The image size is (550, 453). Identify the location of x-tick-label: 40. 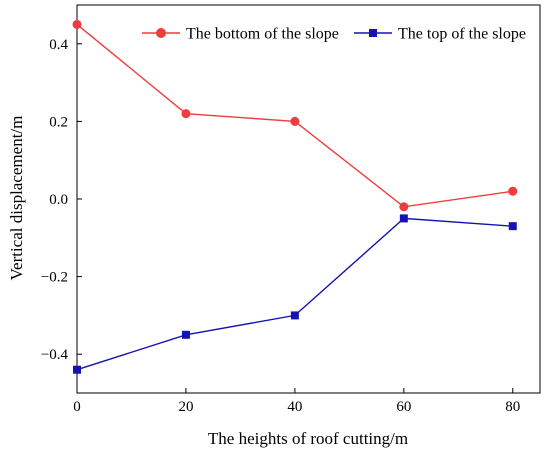
(294, 407).